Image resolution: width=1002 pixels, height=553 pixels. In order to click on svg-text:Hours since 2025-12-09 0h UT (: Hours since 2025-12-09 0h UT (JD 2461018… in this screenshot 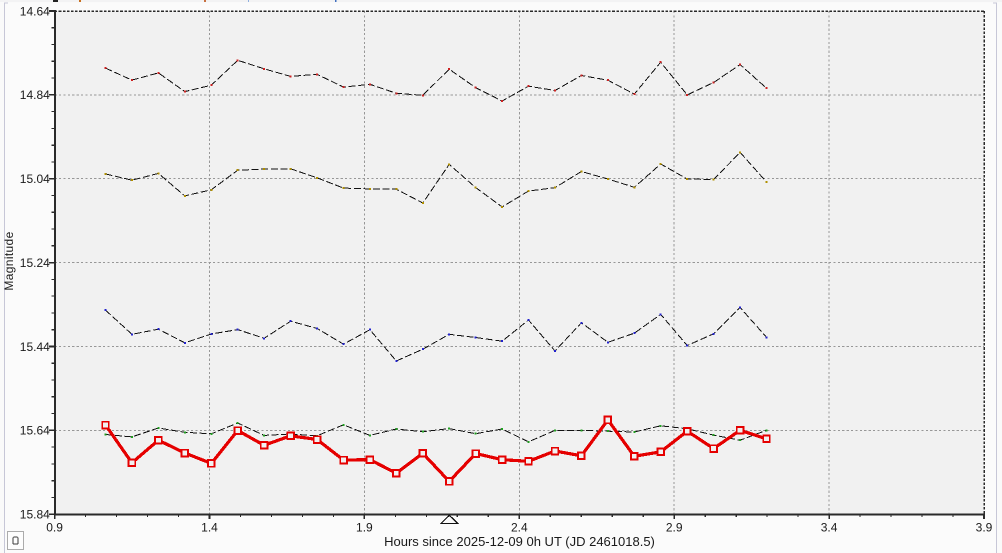, I will do `click(519, 541)`.